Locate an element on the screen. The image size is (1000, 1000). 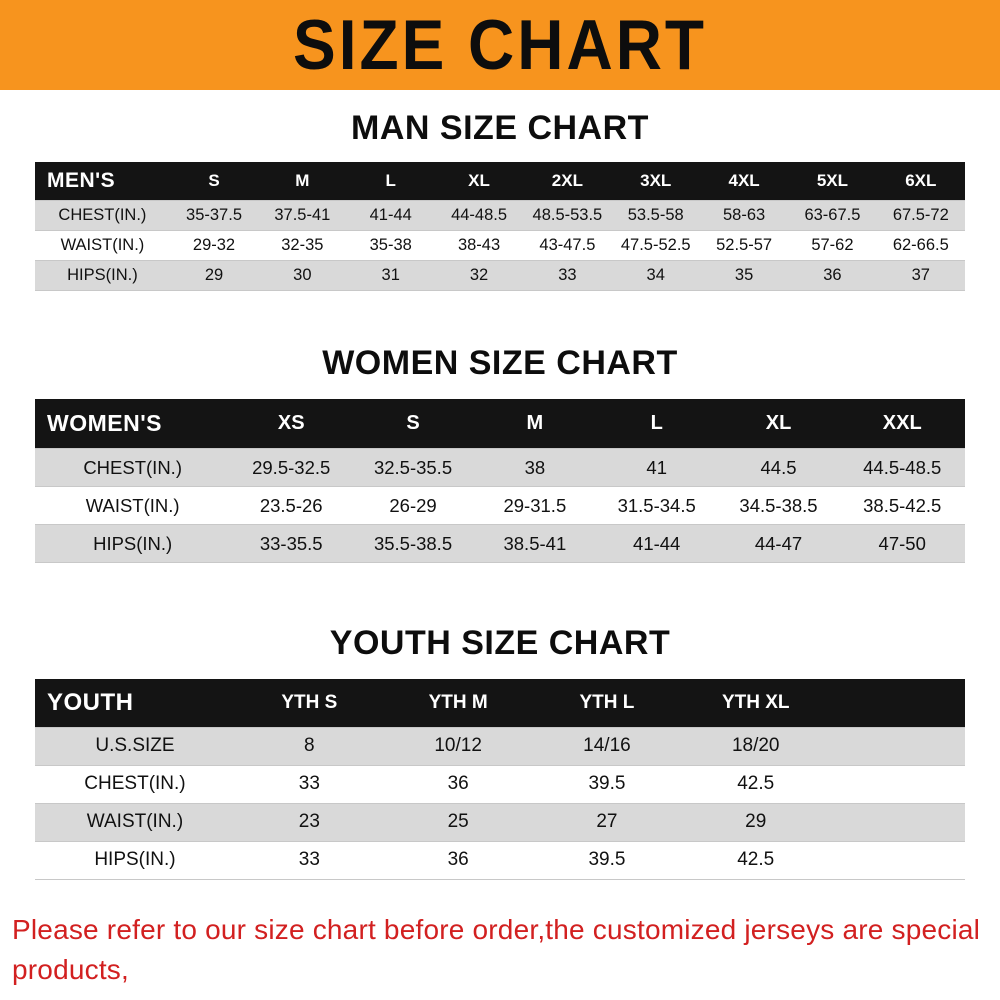
size-value: 23 is located at coordinates (309, 821).